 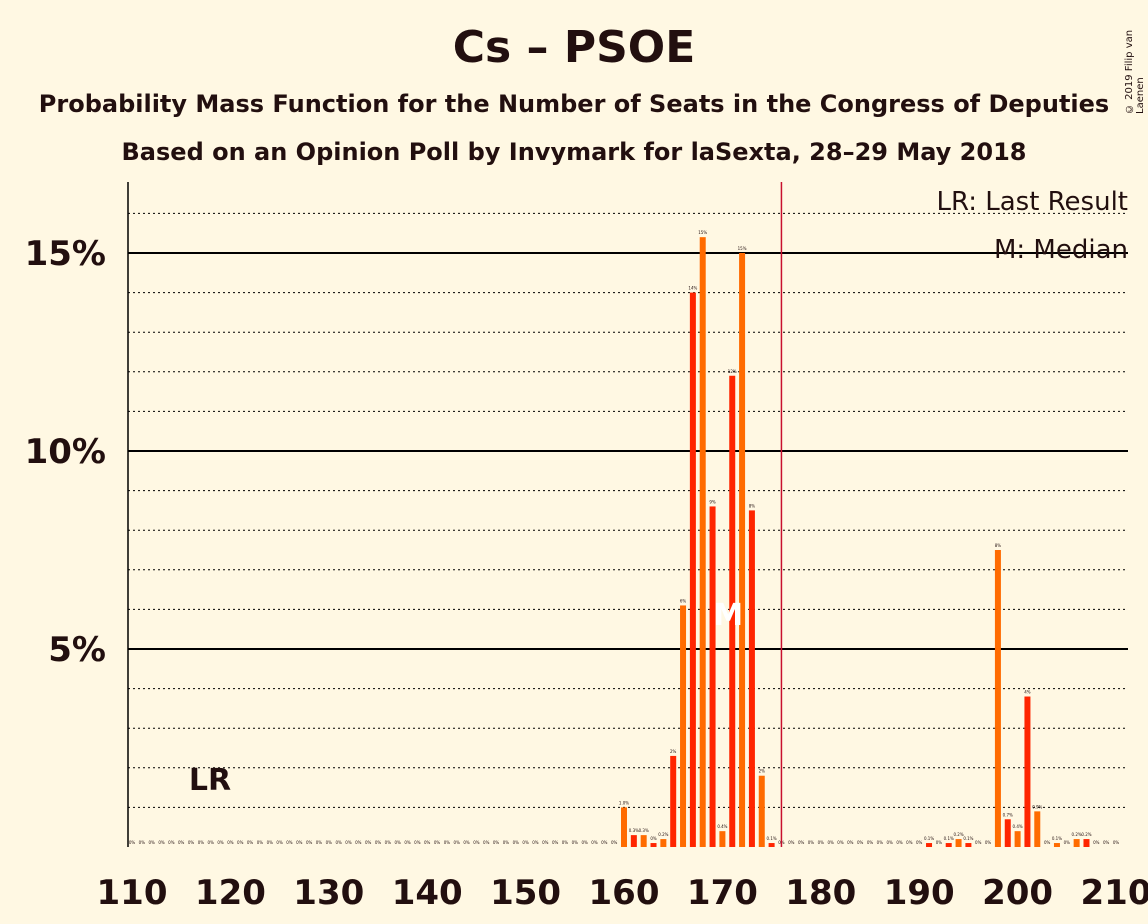 What do you see at coordinates (210, 780) in the screenshot?
I see `last-result-marker: LR` at bounding box center [210, 780].